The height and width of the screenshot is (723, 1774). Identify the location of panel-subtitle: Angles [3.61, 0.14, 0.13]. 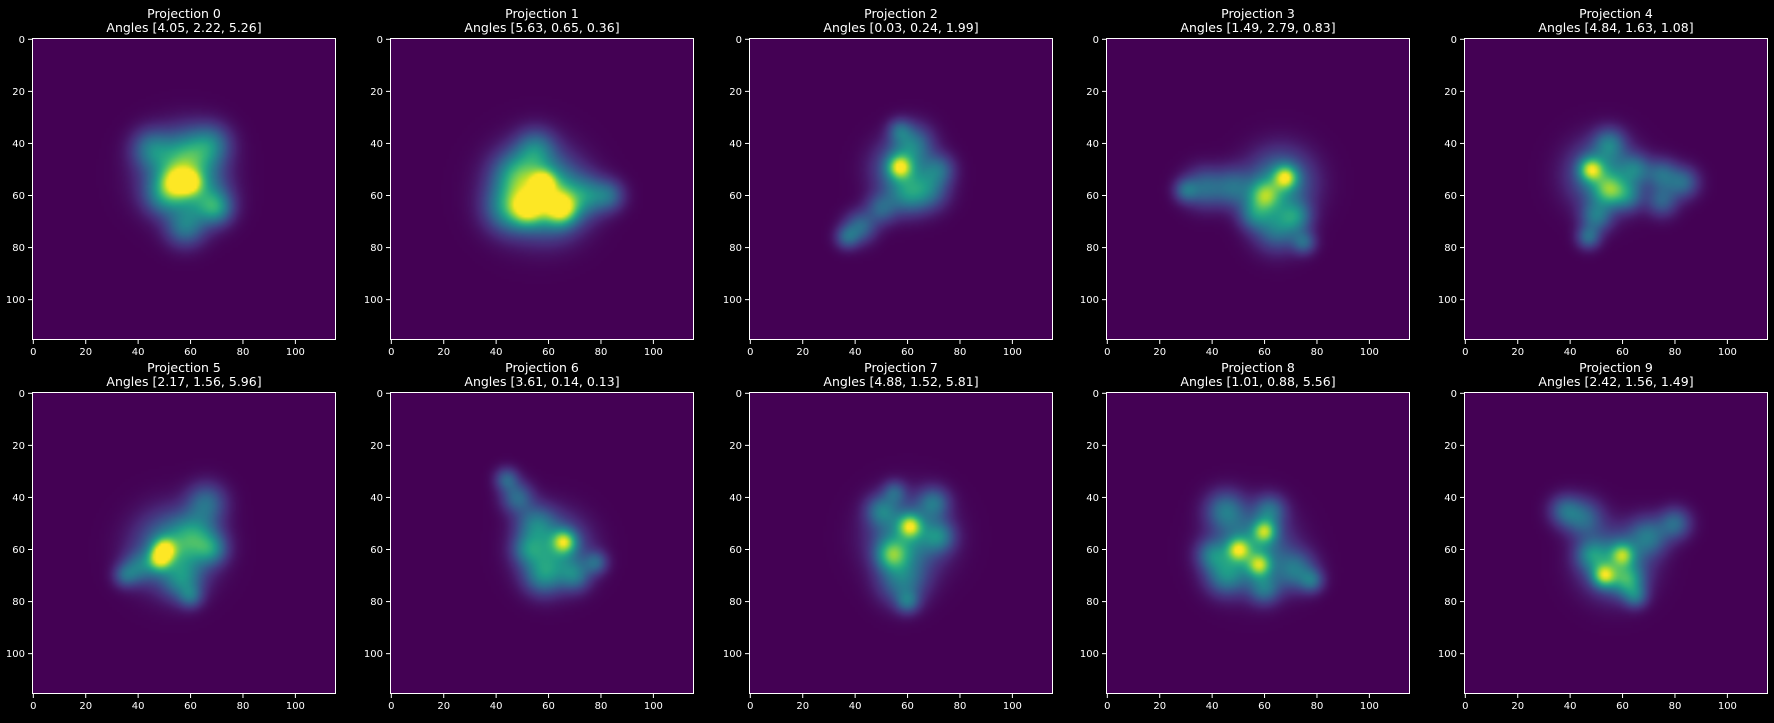
(541, 381).